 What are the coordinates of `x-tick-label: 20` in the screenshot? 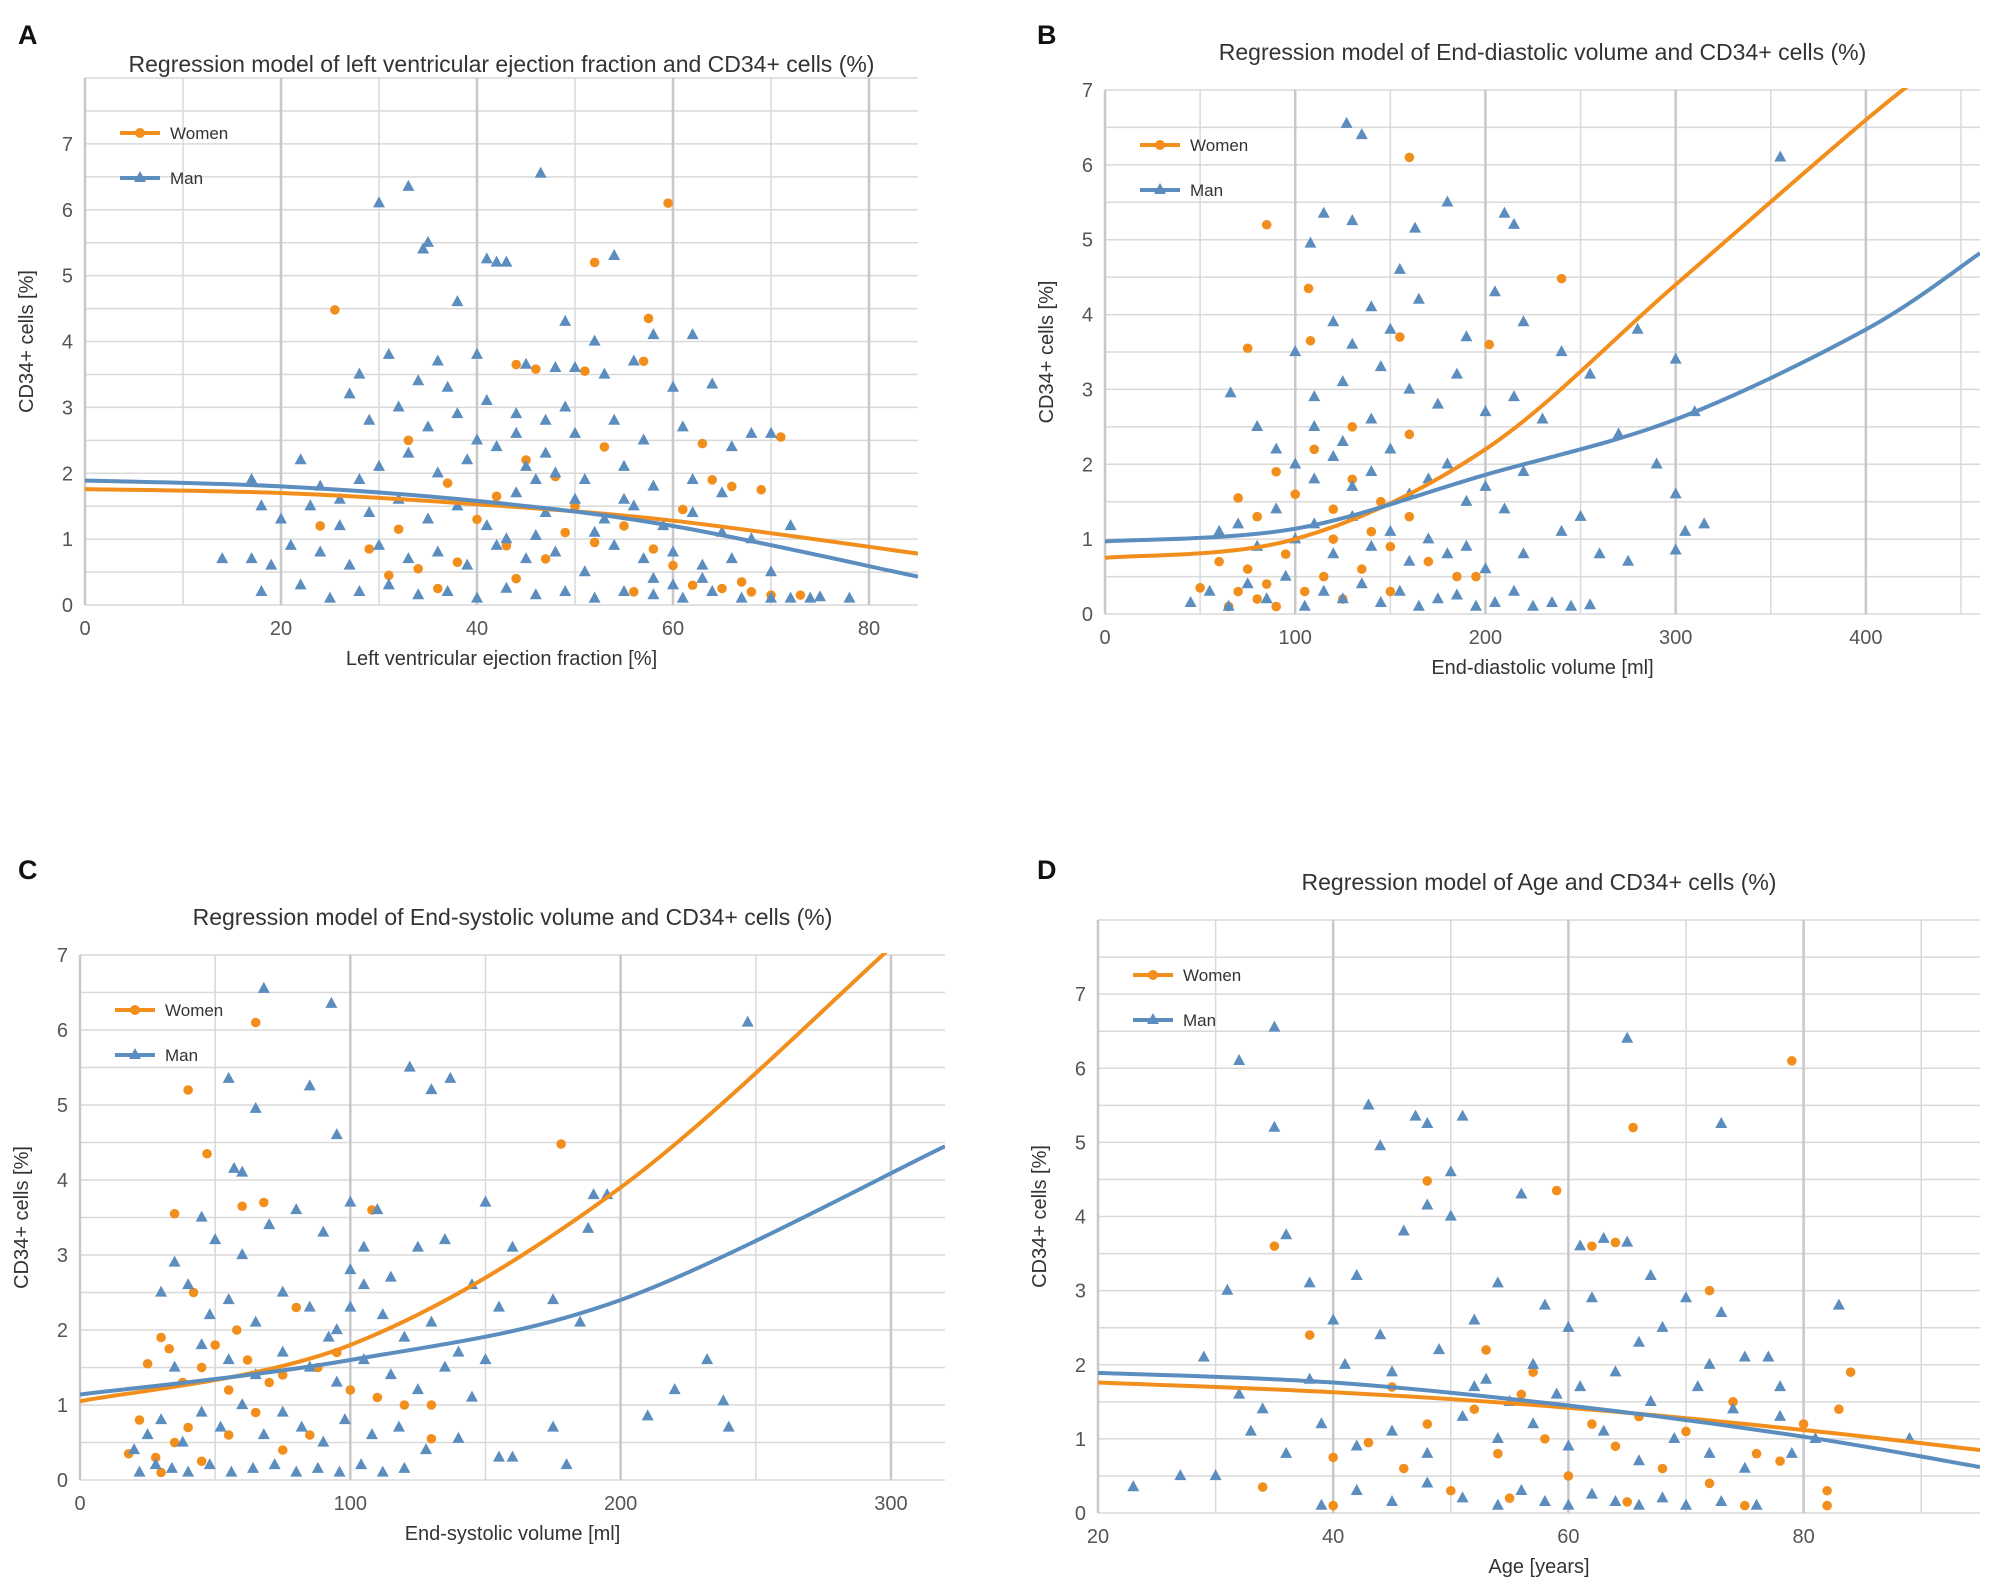 It's located at (281, 629).